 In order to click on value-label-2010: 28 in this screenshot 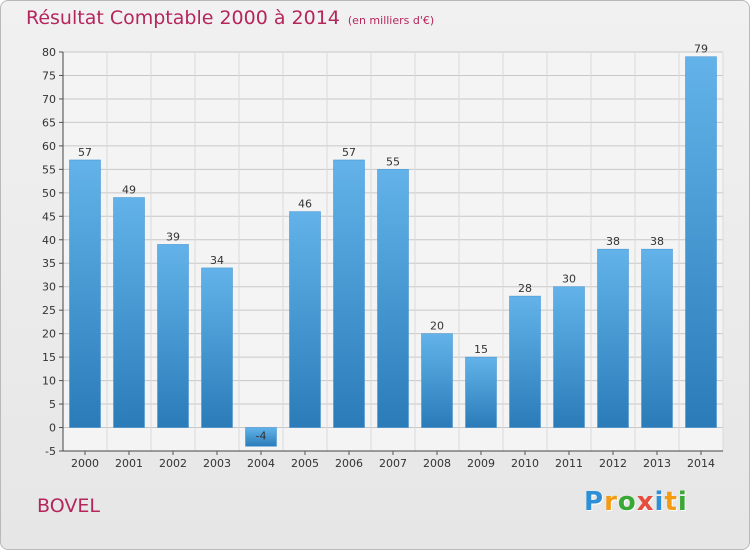, I will do `click(525, 288)`.